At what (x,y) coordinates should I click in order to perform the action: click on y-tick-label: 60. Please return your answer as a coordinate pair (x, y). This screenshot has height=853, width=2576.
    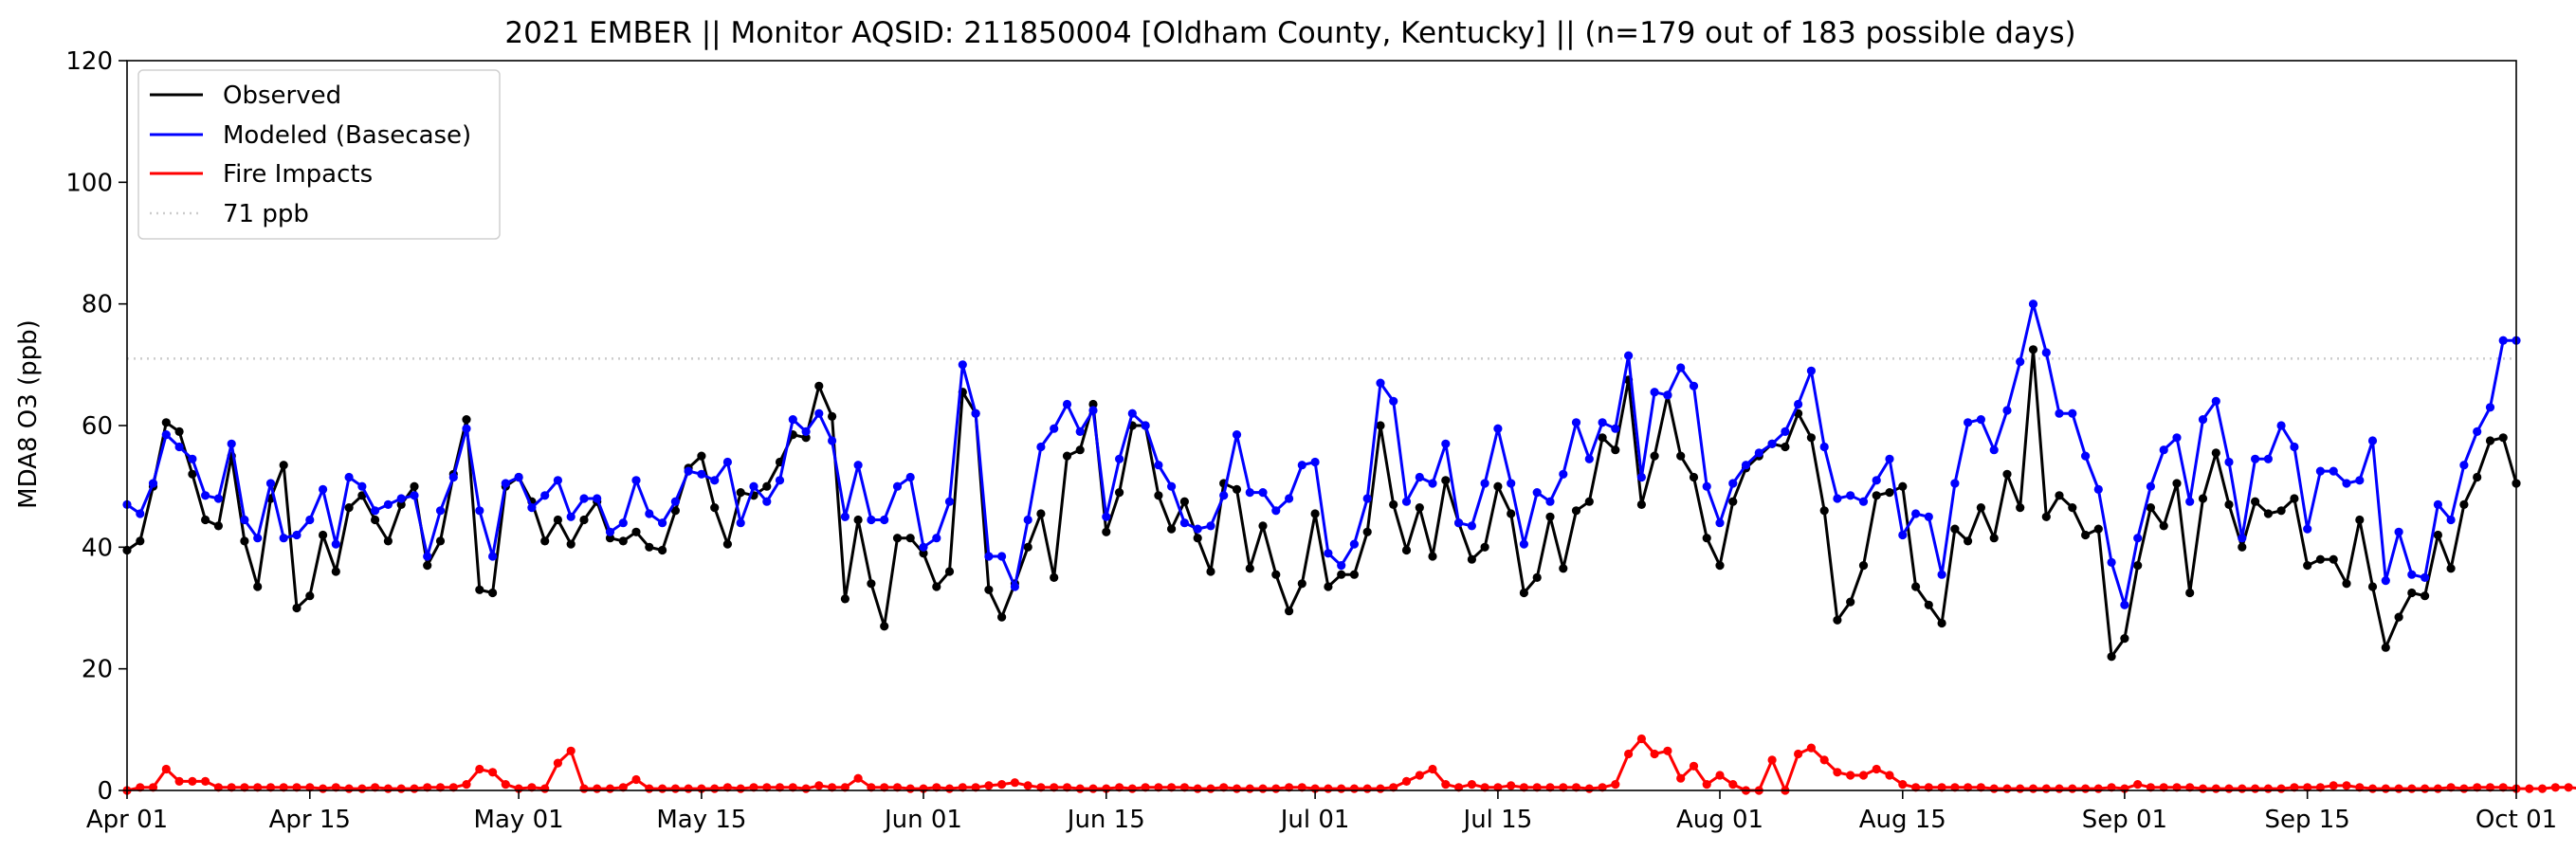
    Looking at the image, I should click on (97, 426).